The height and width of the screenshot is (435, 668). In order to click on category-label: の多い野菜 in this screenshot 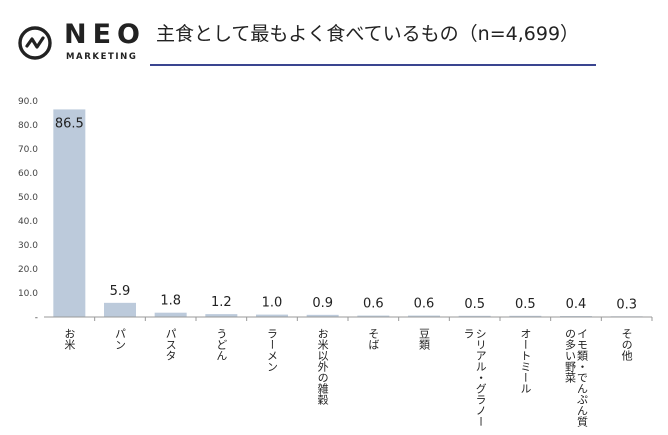, I will do `click(570, 356)`.